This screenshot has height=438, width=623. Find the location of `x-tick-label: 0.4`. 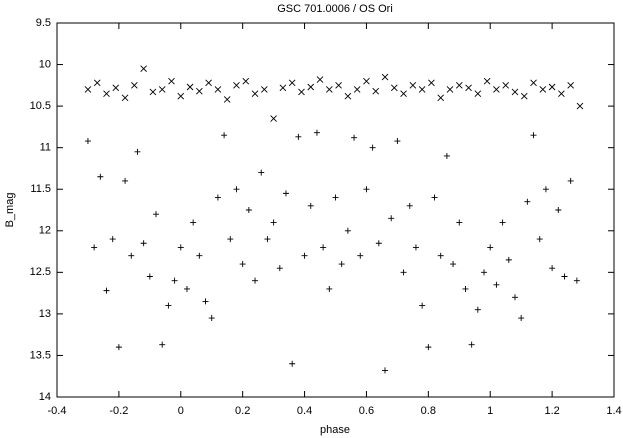

x-tick-label: 0.4 is located at coordinates (304, 411).